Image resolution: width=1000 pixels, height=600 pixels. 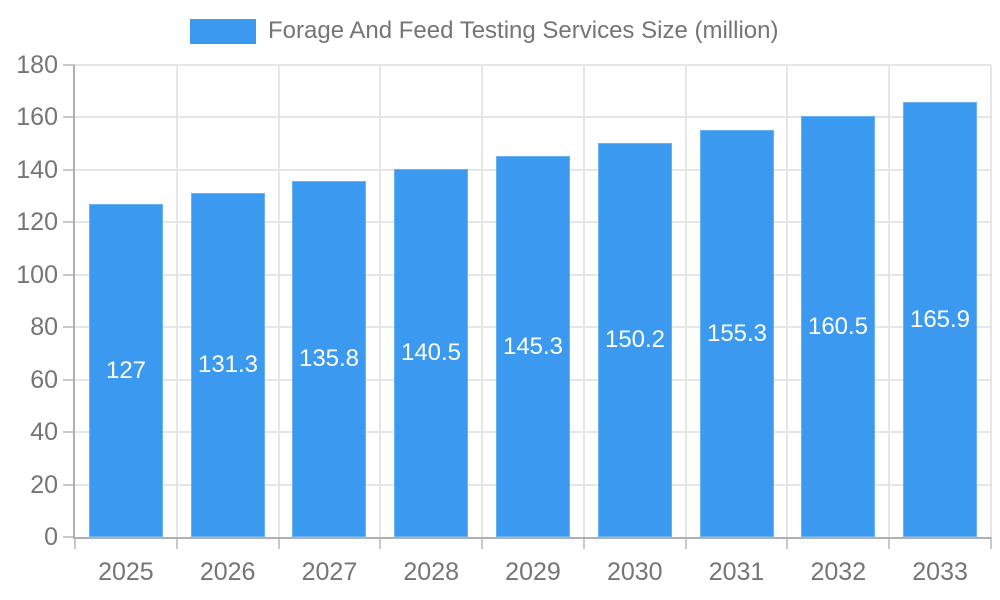 I want to click on y-axis-label: 140, so click(x=37, y=169).